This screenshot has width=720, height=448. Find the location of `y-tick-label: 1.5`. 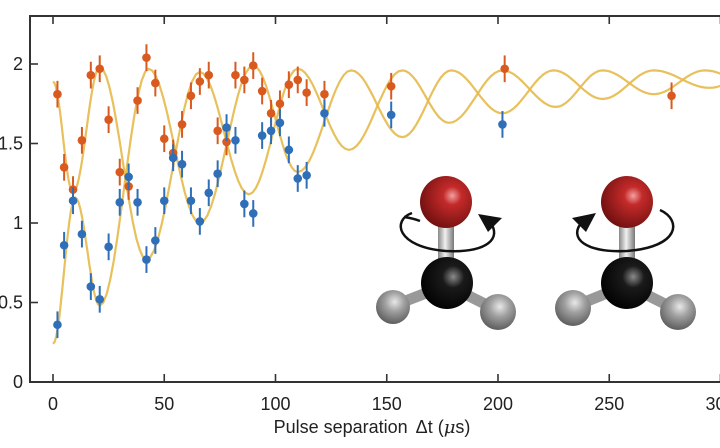

y-tick-label: 1.5 is located at coordinates (11, 144).